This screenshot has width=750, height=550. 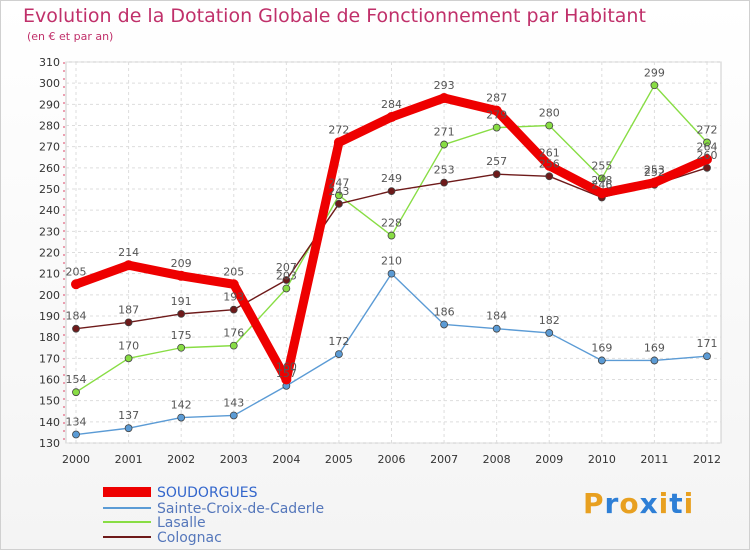 I want to click on data-label: 249, so click(x=391, y=178).